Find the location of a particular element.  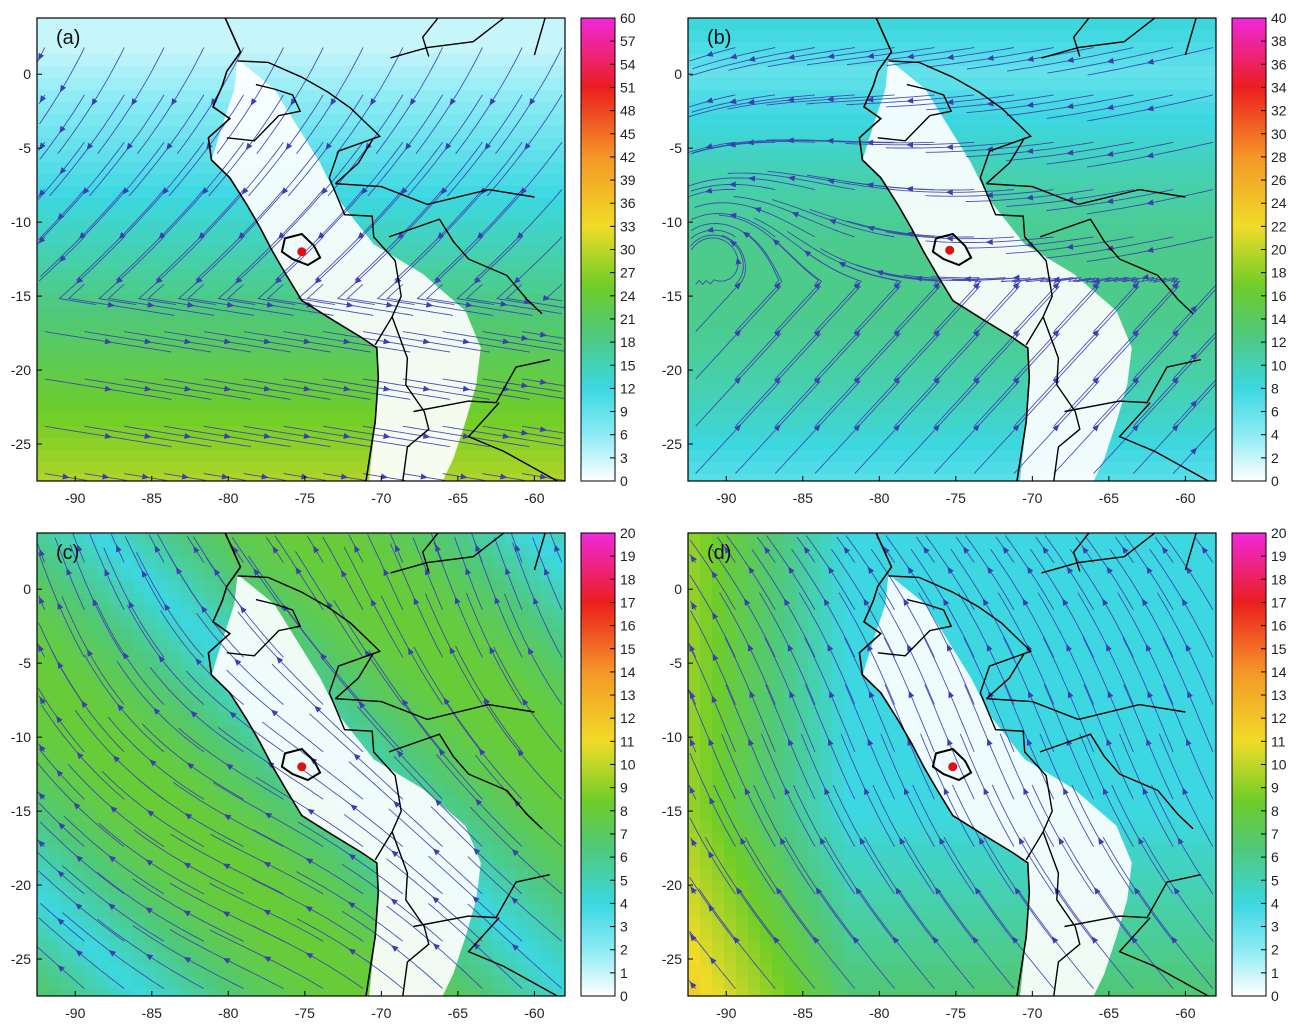

colorbar-tick-label: 12 is located at coordinates (1279, 718).